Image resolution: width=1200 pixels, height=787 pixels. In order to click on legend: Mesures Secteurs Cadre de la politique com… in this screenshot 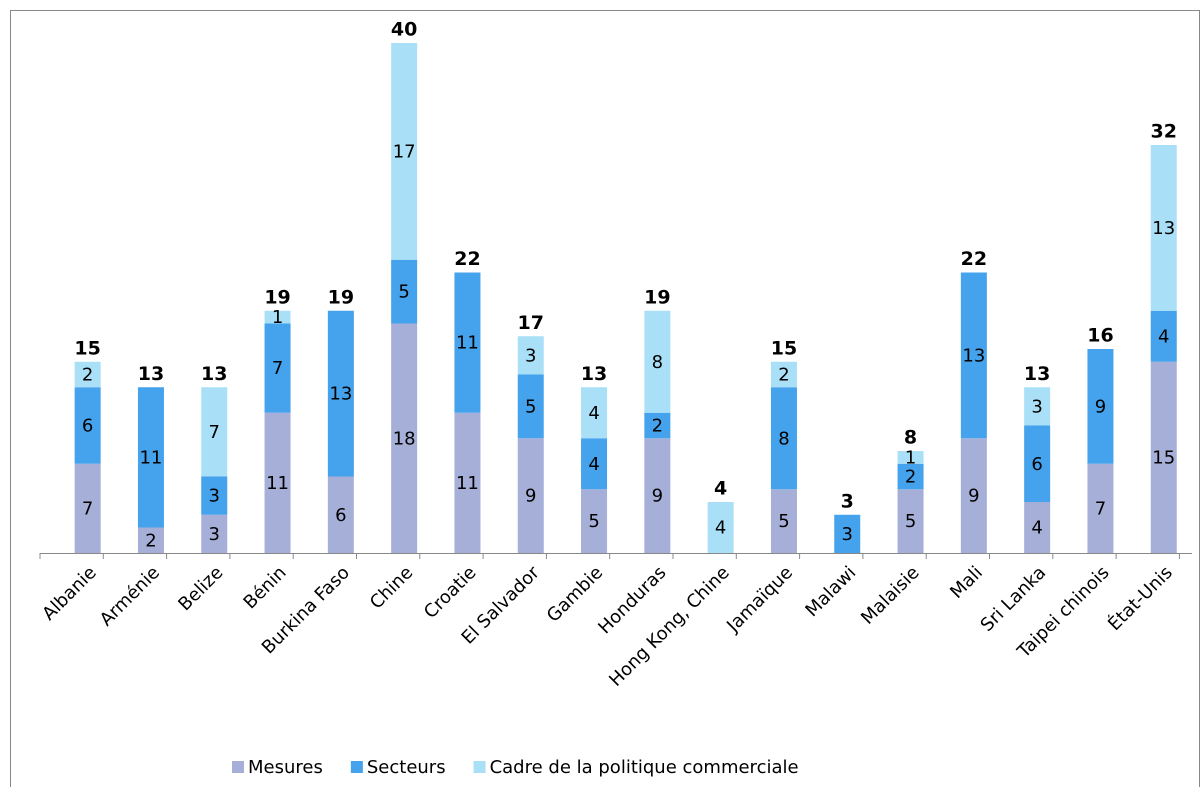, I will do `click(515, 767)`.